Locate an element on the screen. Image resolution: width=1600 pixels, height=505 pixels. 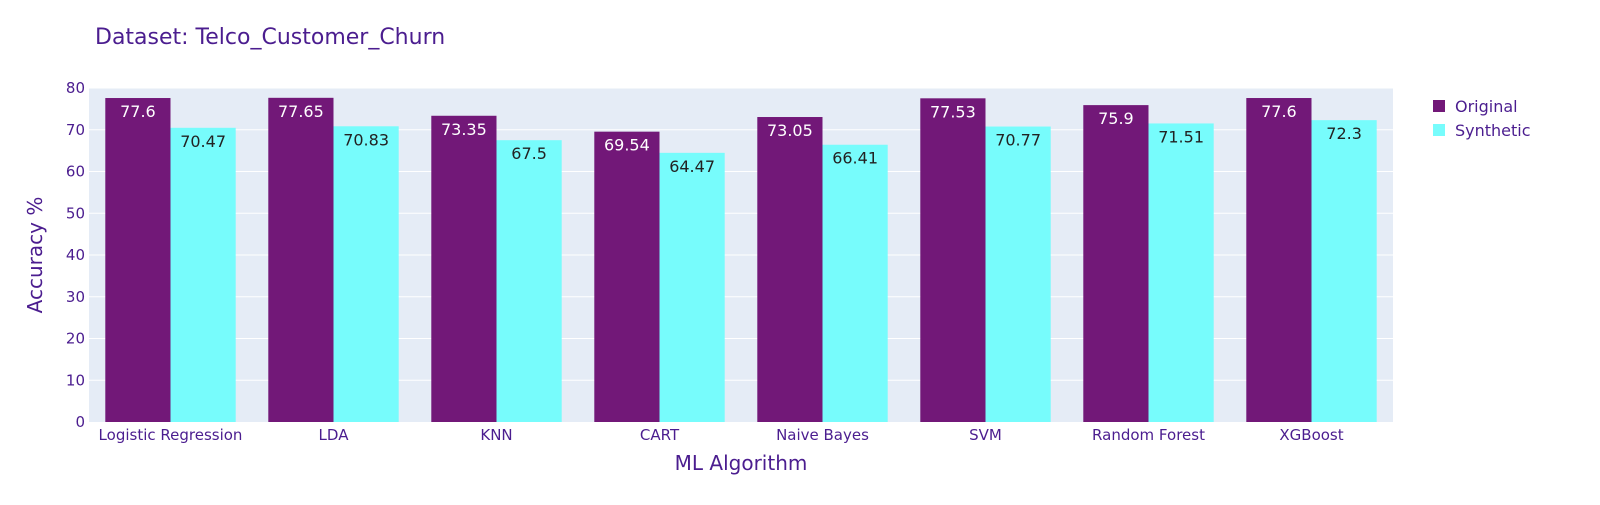
data-label: 70.77 is located at coordinates (1018, 140).